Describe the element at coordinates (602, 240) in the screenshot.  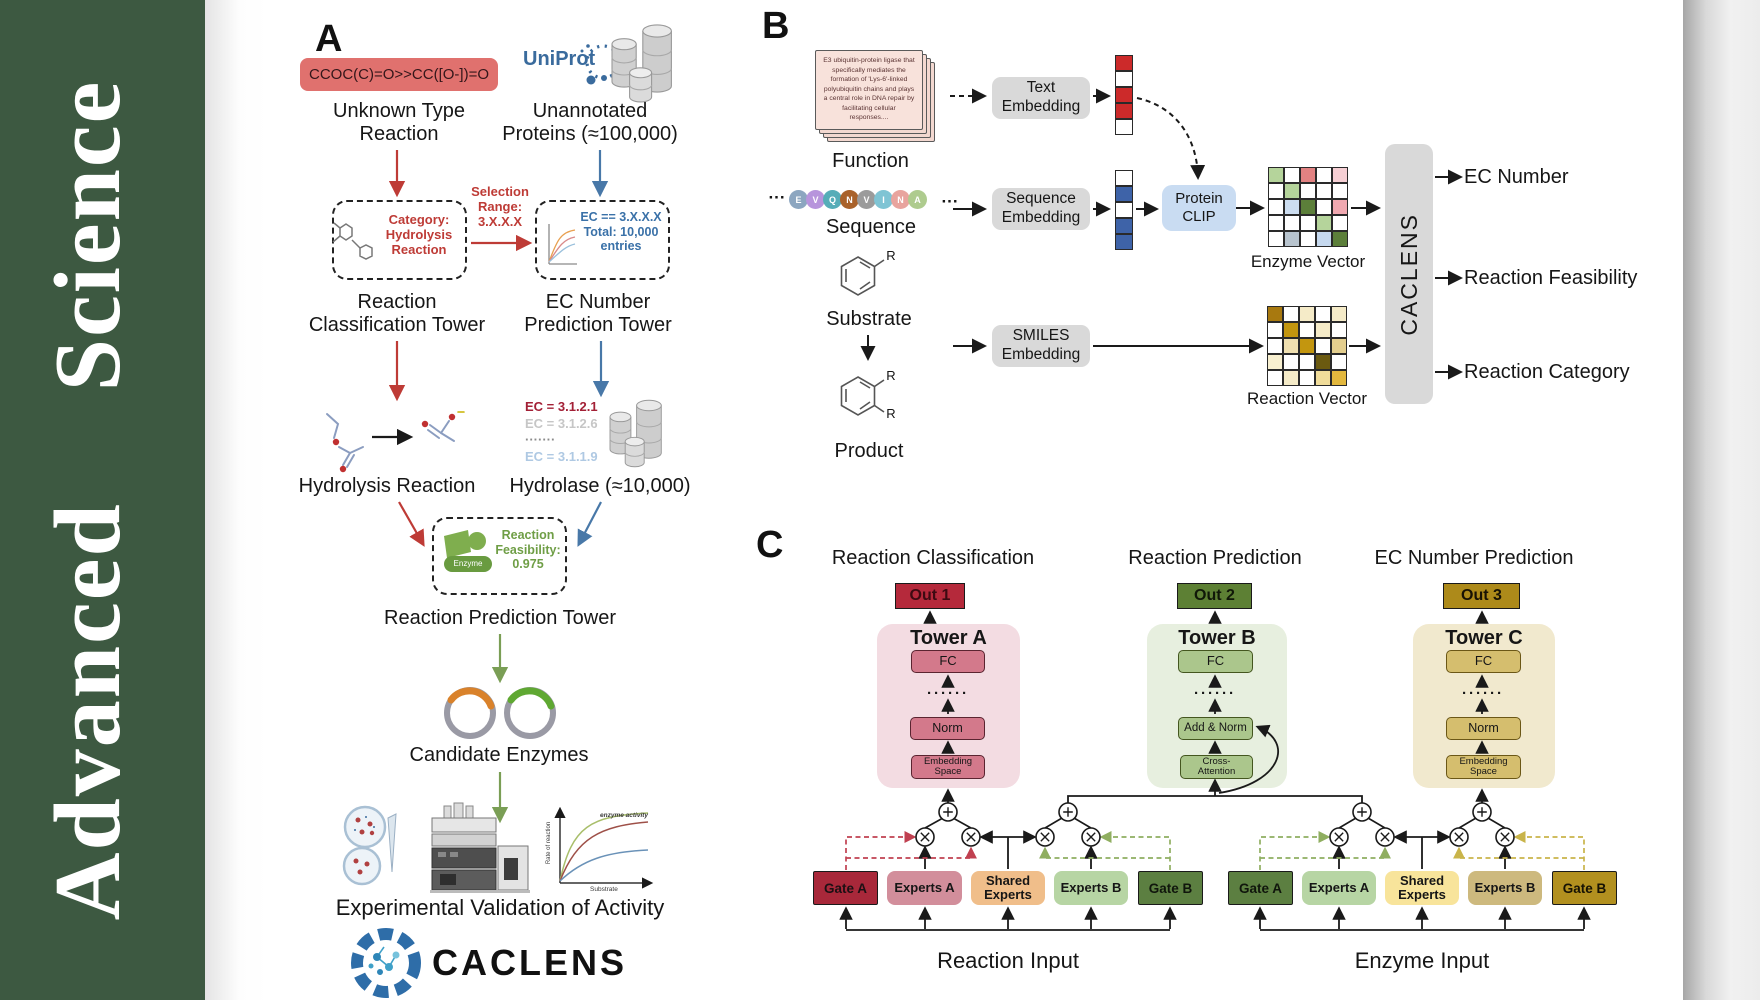
I see `ec-number-box` at that location.